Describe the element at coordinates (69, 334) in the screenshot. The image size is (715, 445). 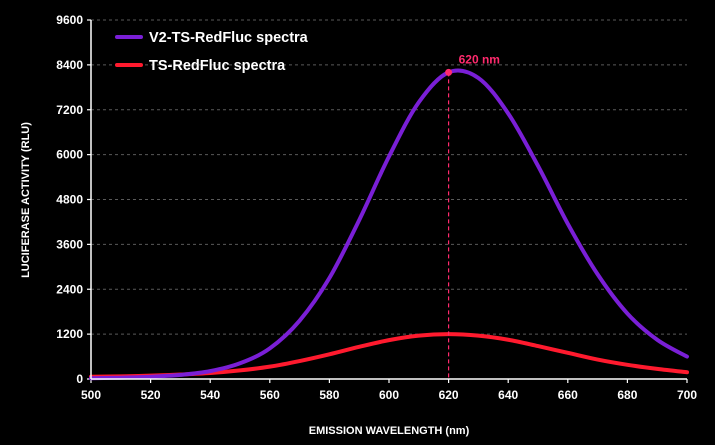
I see `y-tick-label: 1200` at that location.